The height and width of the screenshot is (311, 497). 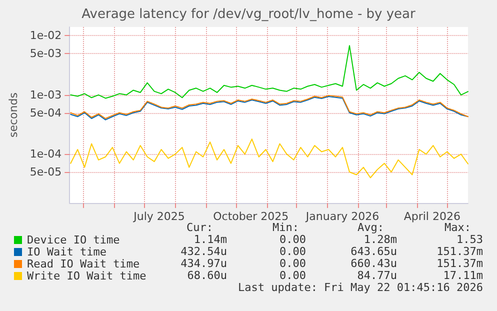 I want to click on y-tick-label: 5e-03, so click(x=46, y=53).